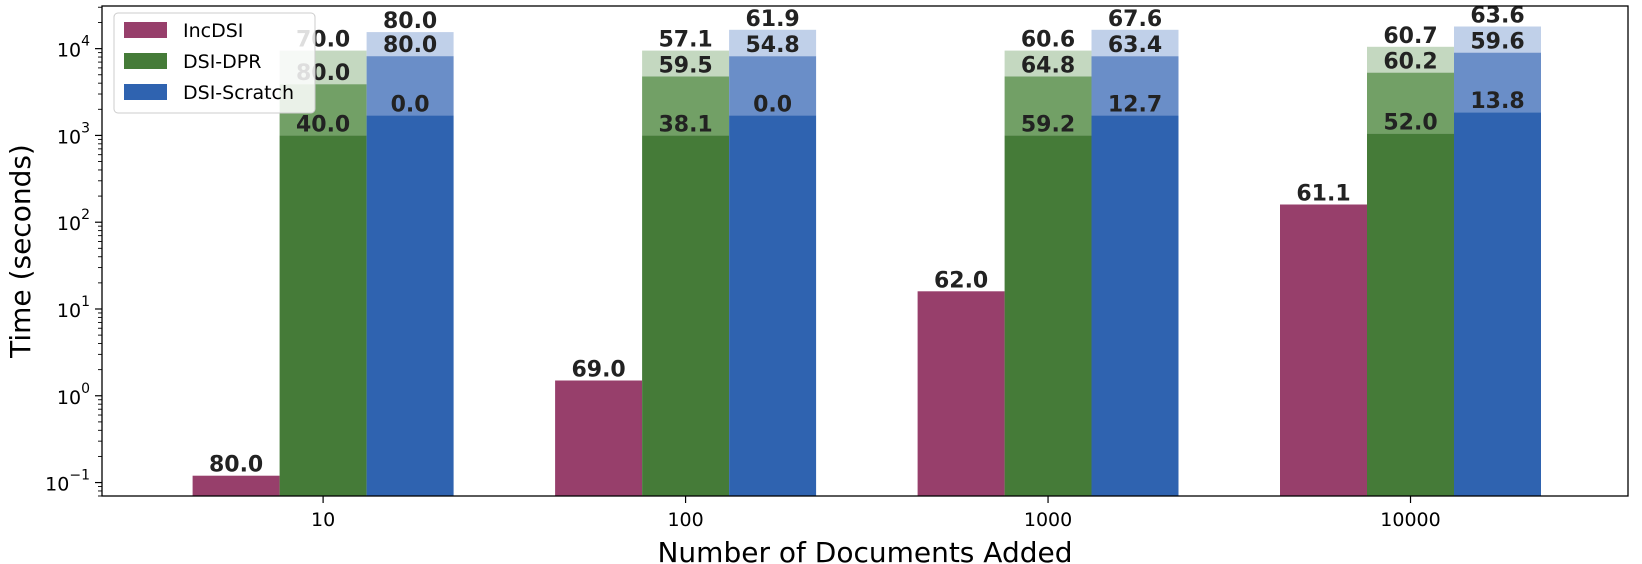 The width and height of the screenshot is (1642, 564). What do you see at coordinates (685, 520) in the screenshot?
I see `x-tick-label: 100` at bounding box center [685, 520].